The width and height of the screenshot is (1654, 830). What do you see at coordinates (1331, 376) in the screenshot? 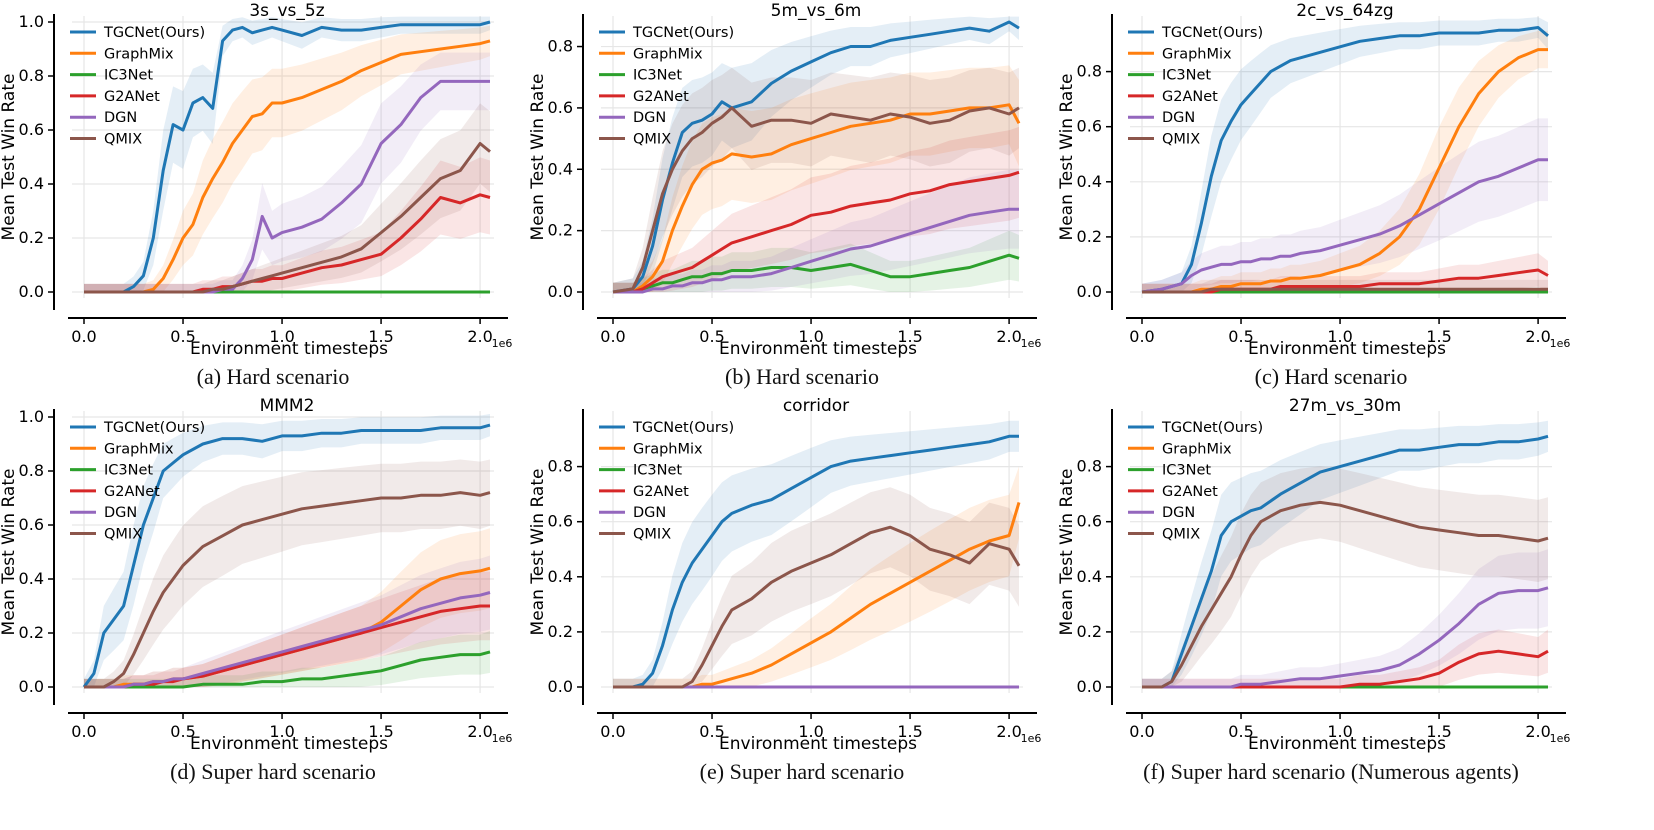
I see `caption-c: (c) Hard scenario` at bounding box center [1331, 376].